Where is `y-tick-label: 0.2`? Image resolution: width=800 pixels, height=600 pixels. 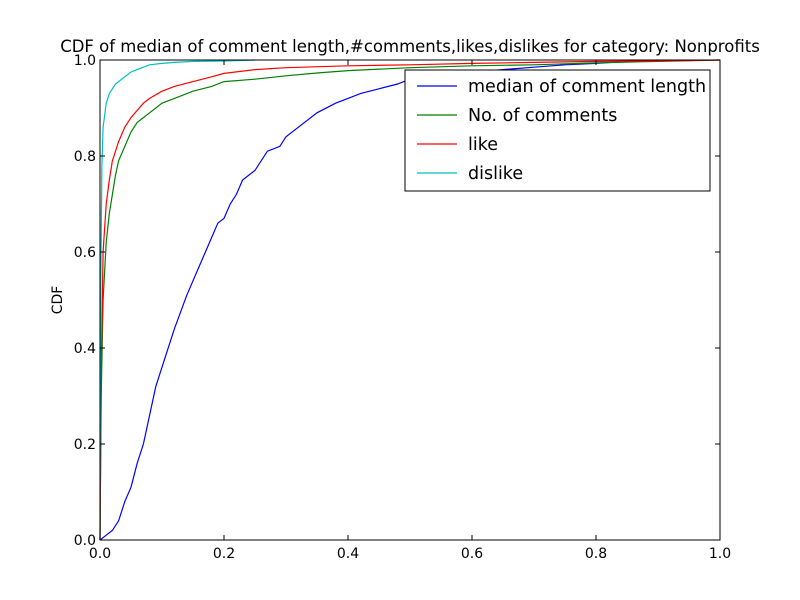 y-tick-label: 0.2 is located at coordinates (85, 445).